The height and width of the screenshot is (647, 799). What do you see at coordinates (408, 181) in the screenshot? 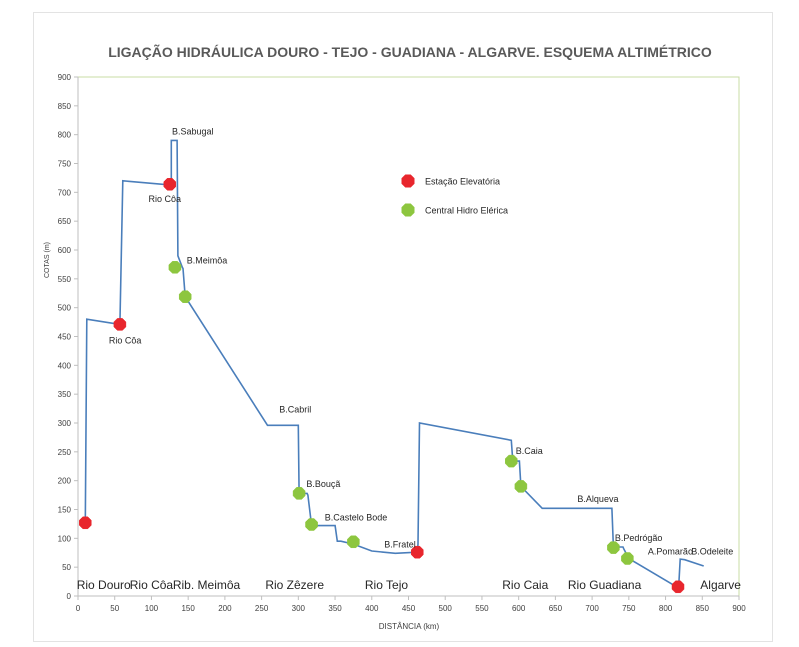
I see `legend-marker-station` at bounding box center [408, 181].